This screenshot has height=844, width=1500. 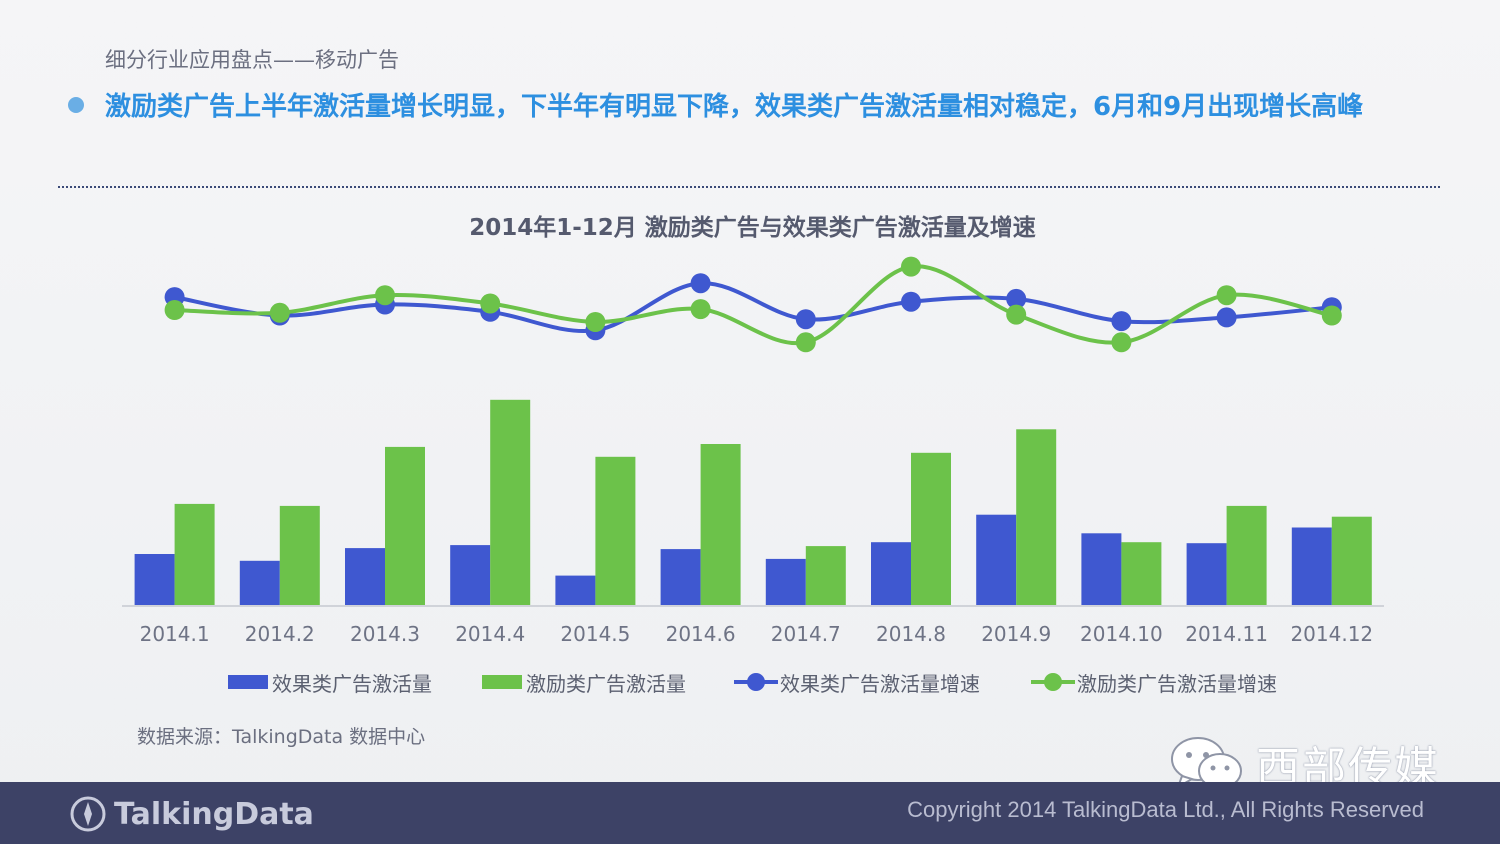 I want to click on point-effect-growth-2014.11, so click(x=1226, y=317).